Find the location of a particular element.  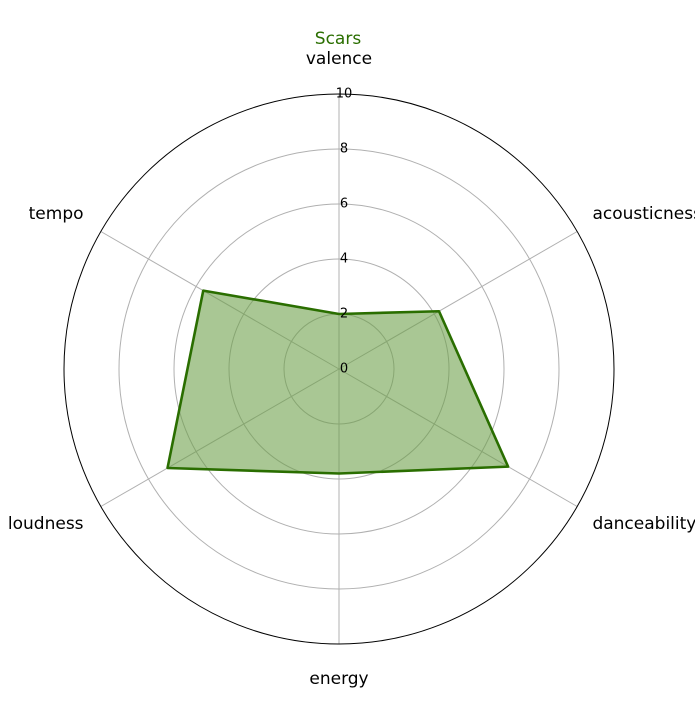

series-area is located at coordinates (338, 382).